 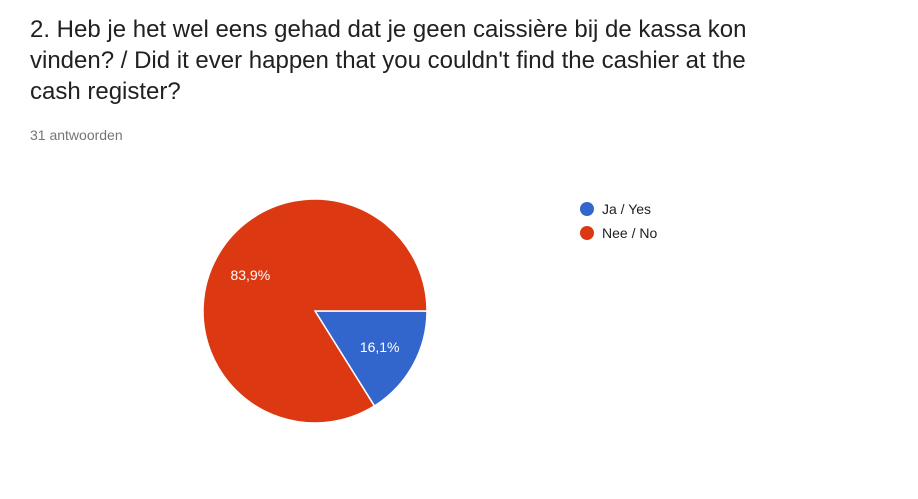 What do you see at coordinates (370, 358) in the screenshot?
I see `pie-slice-yes` at bounding box center [370, 358].